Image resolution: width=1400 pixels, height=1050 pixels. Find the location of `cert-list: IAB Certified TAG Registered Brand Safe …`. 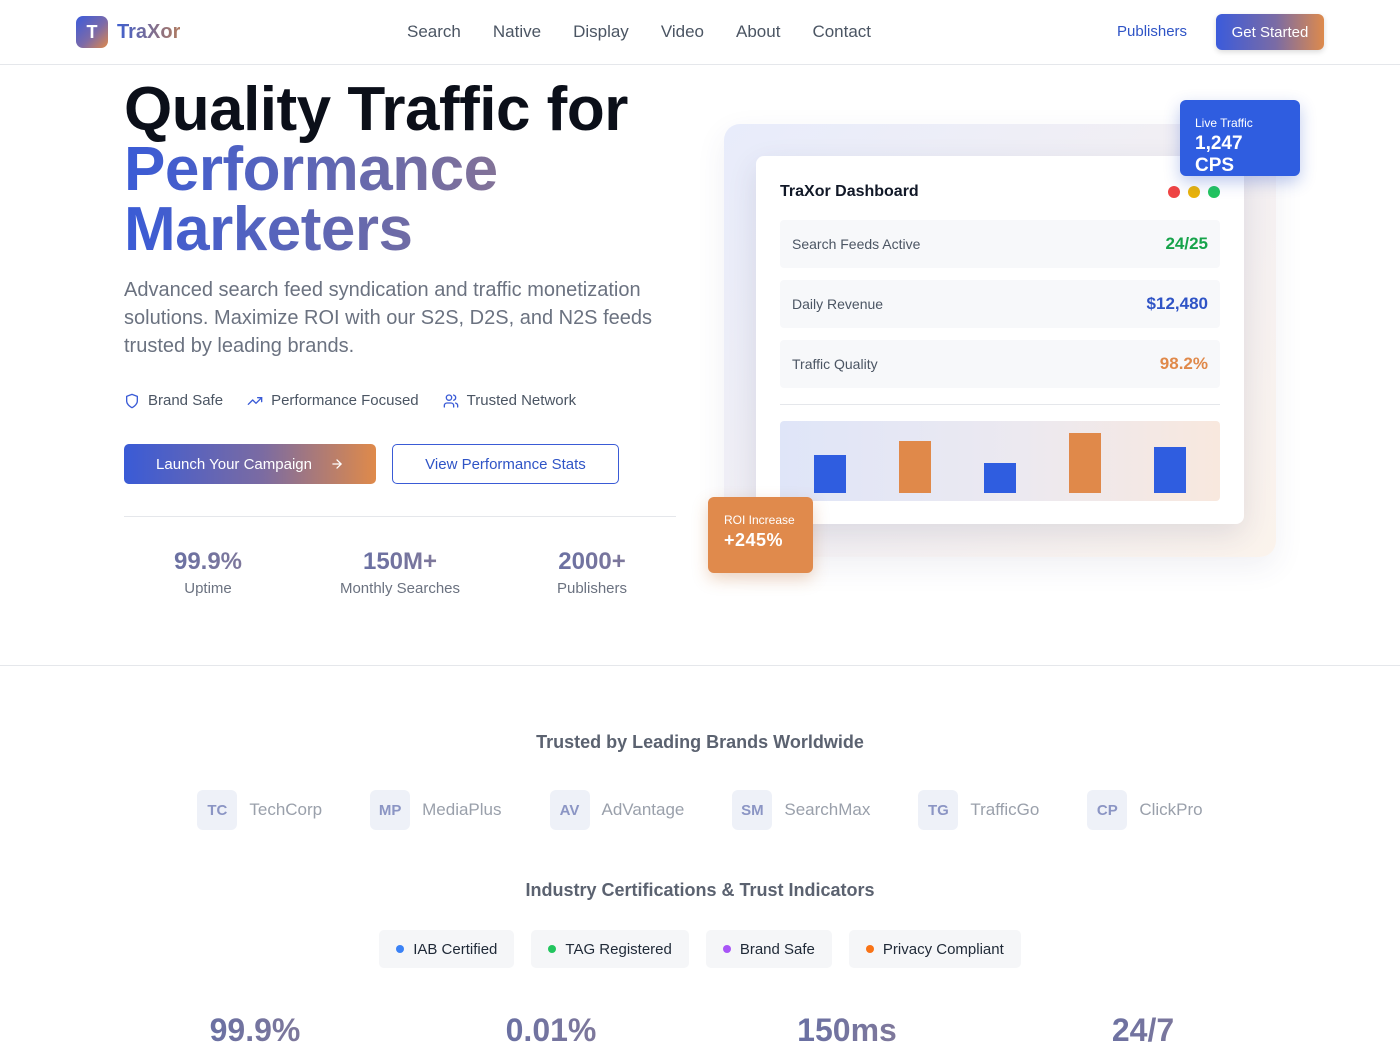

cert-list: IAB Certified TAG Registered Brand Safe … is located at coordinates (700, 949).